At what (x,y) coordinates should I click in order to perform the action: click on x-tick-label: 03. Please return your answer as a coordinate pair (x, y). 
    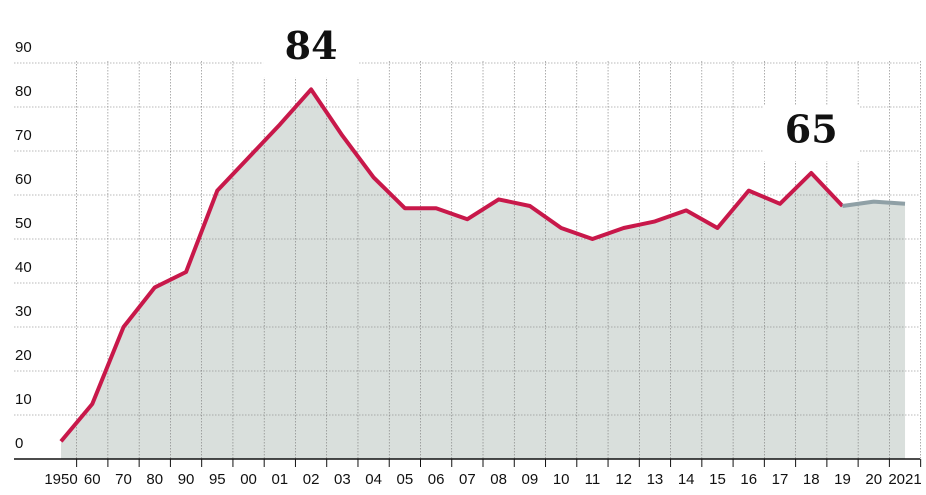
    Looking at the image, I should click on (342, 479).